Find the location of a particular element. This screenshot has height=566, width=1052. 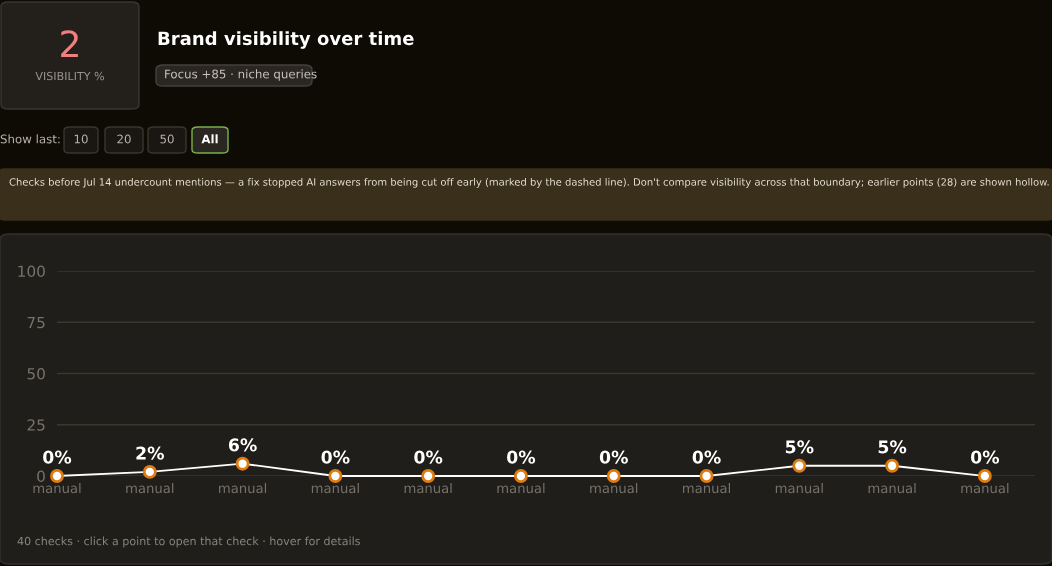

chart-title: Brand visibility over time is located at coordinates (286, 40).